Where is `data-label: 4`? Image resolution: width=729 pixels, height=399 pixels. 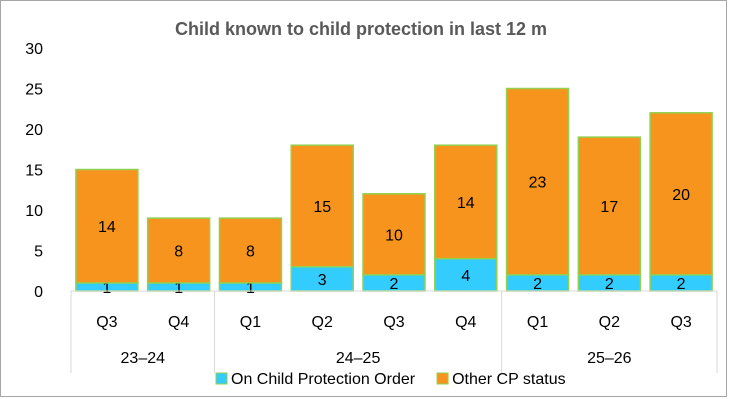
data-label: 4 is located at coordinates (465, 276).